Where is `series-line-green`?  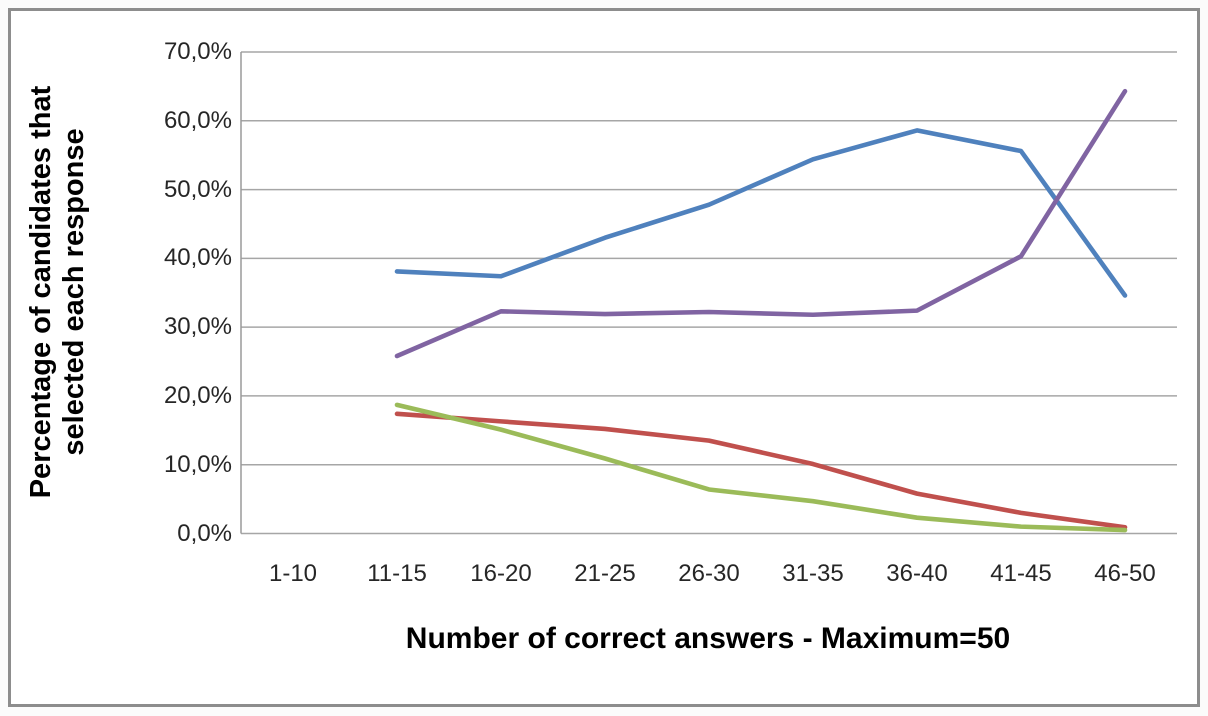 series-line-green is located at coordinates (761, 467).